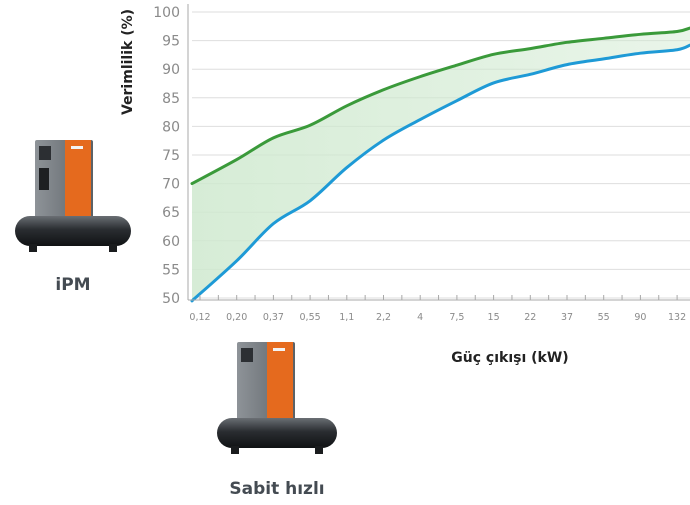 This screenshot has width=690, height=505. Describe the element at coordinates (494, 317) in the screenshot. I see `x-tick-label: 15` at that location.